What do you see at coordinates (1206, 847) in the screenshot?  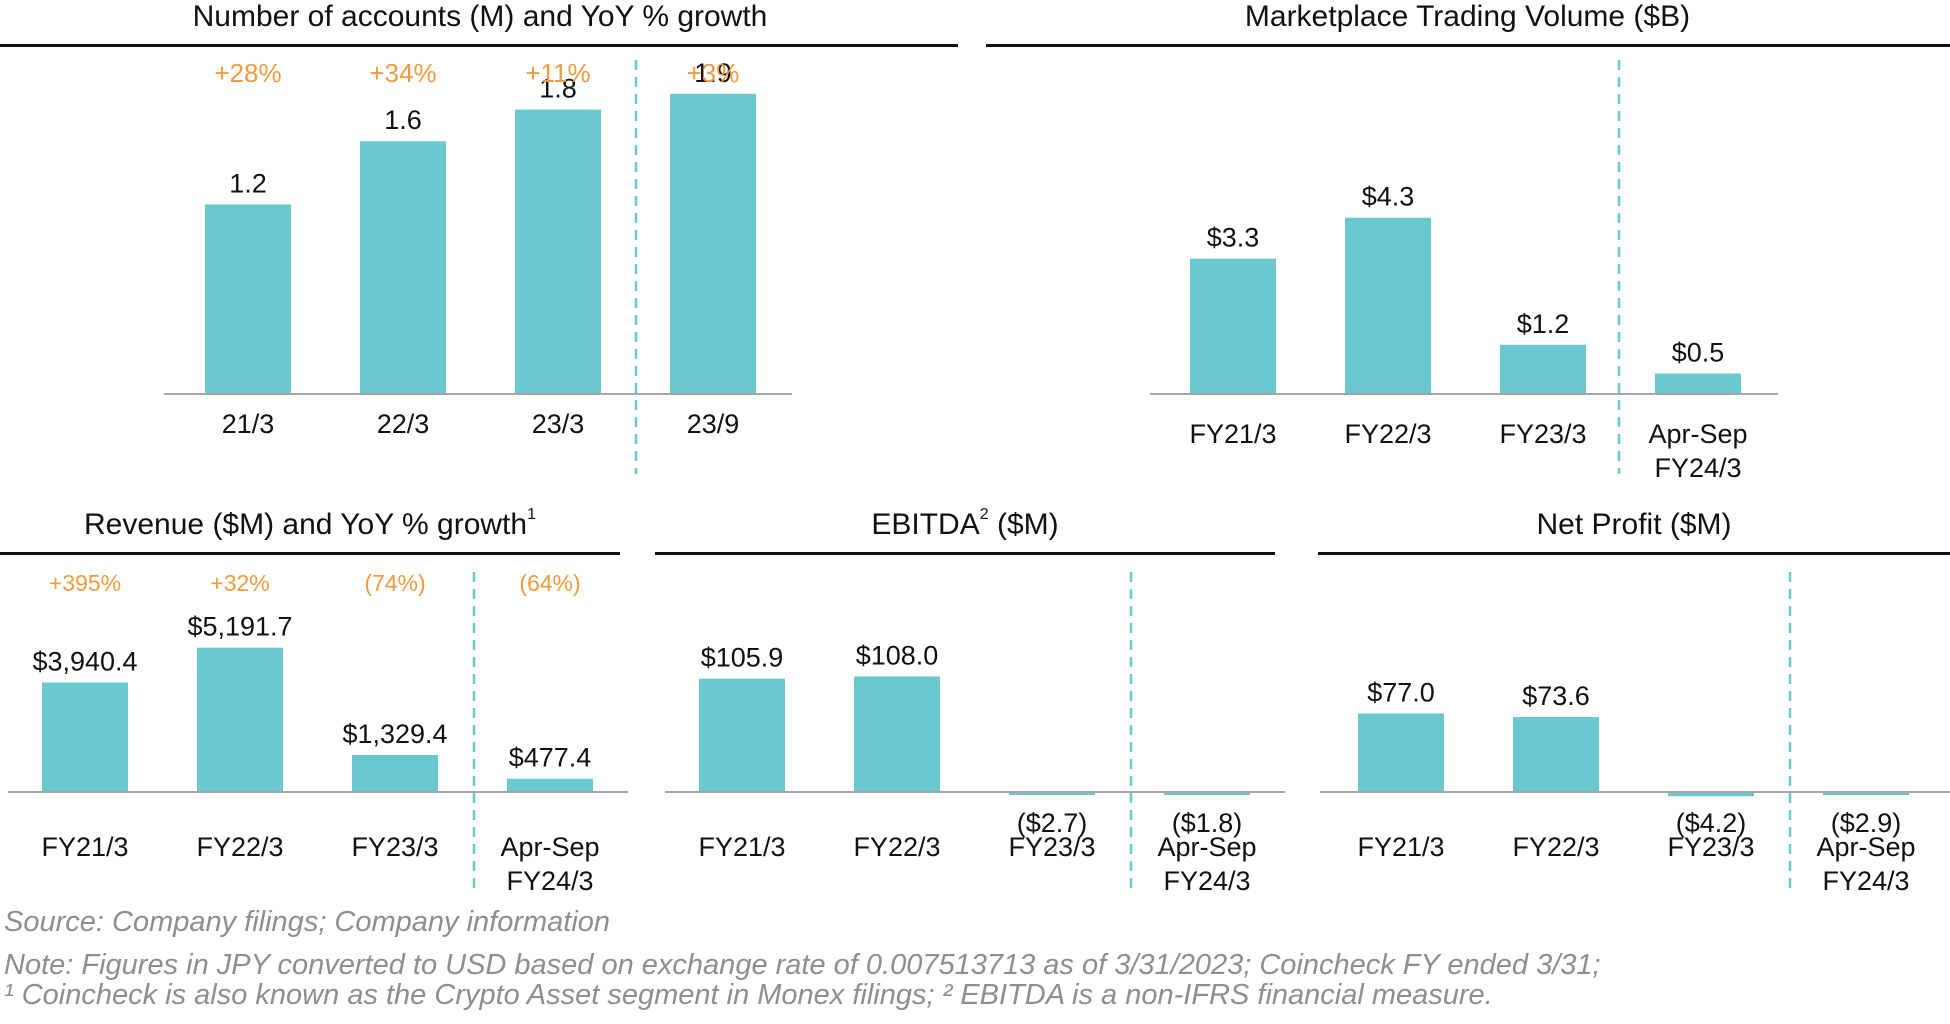 I see `ebitda-category-label-4-line-1: Apr-Sep` at bounding box center [1206, 847].